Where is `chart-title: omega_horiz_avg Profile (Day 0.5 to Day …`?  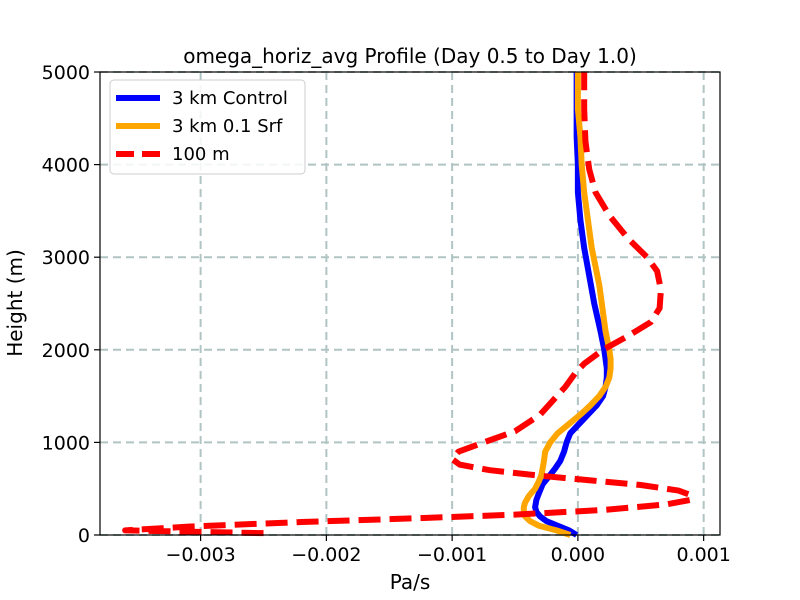 chart-title: omega_horiz_avg Profile (Day 0.5 to Day … is located at coordinates (410, 56).